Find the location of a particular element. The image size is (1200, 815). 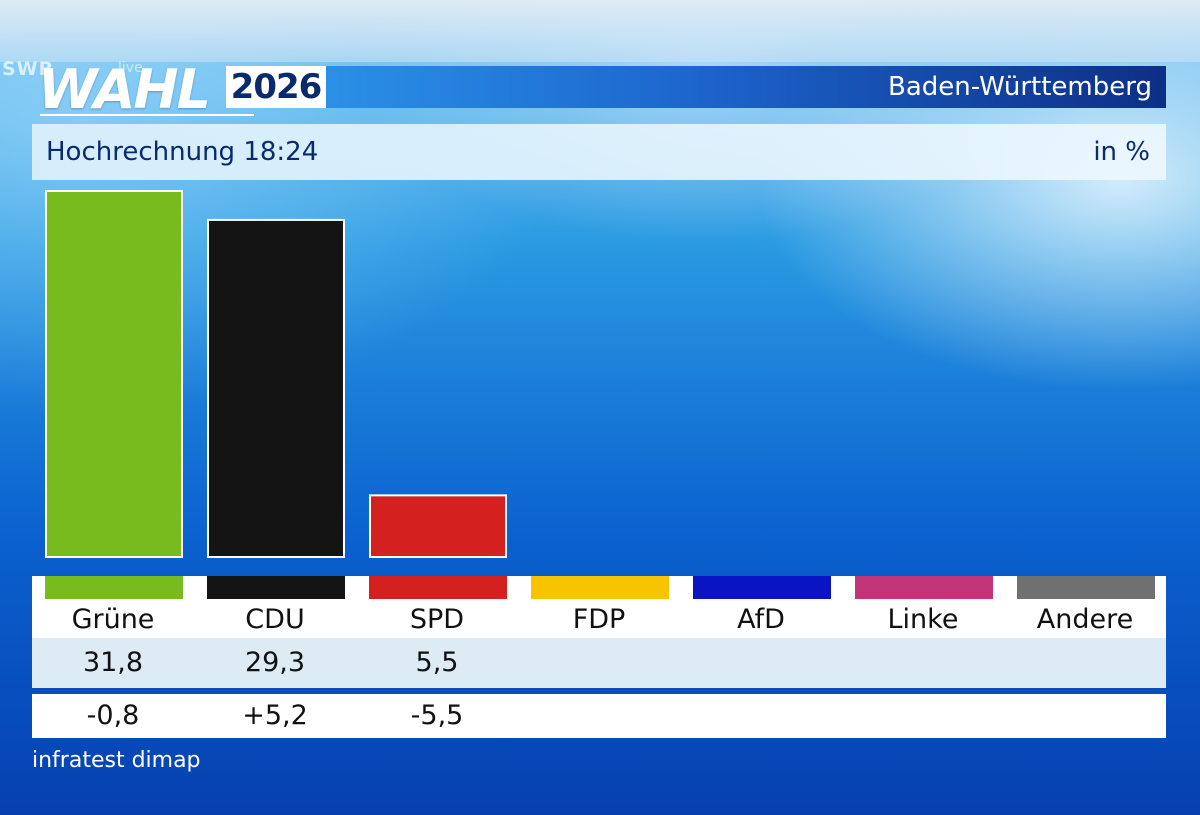

party-label-afd: AfD is located at coordinates (761, 619).